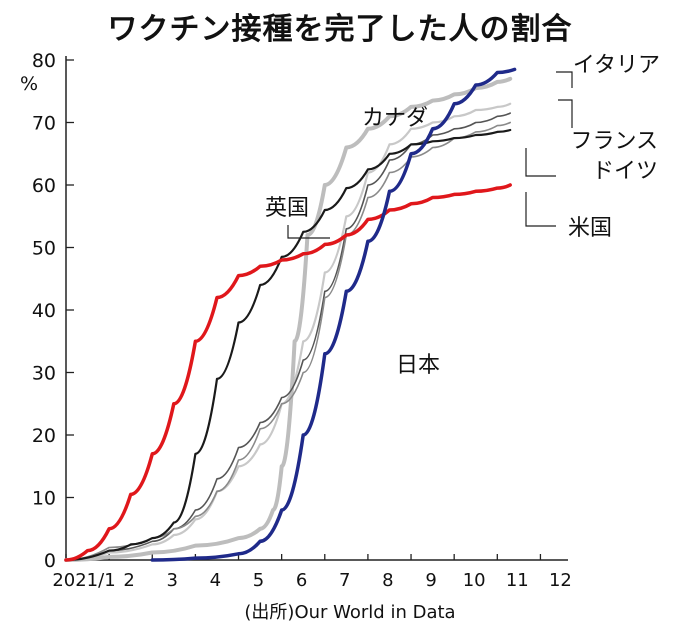 This screenshot has height=626, width=680. Describe the element at coordinates (172, 580) in the screenshot. I see `x-tick-label: 3` at that location.